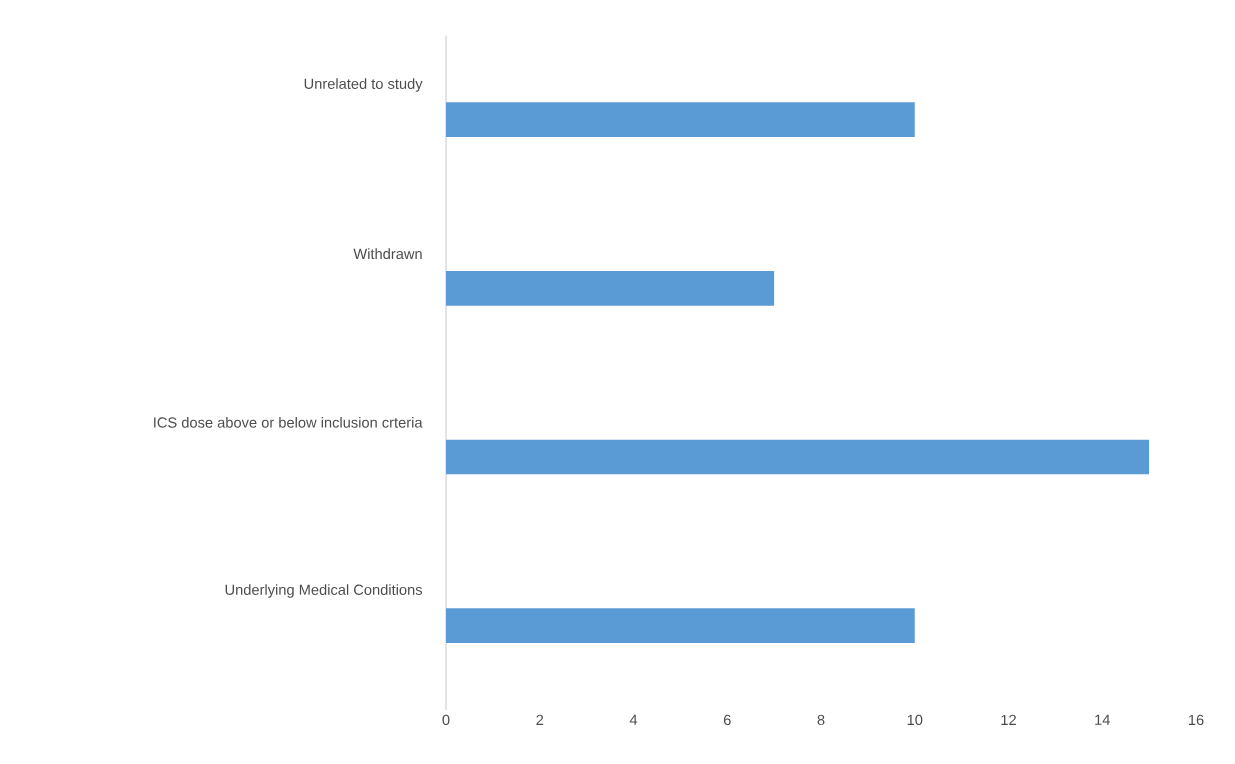  I want to click on y-tick-label: Withdrawn, so click(387, 254).